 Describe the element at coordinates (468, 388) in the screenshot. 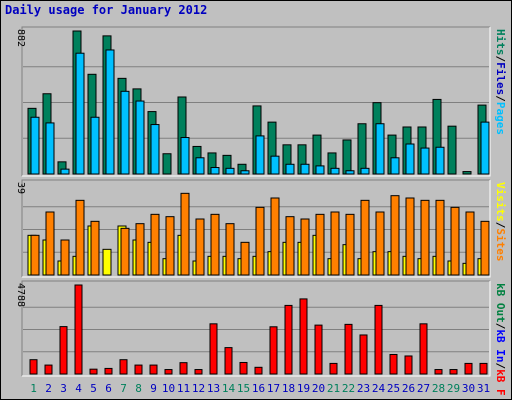

I see `x-label-day-30: 30` at that location.